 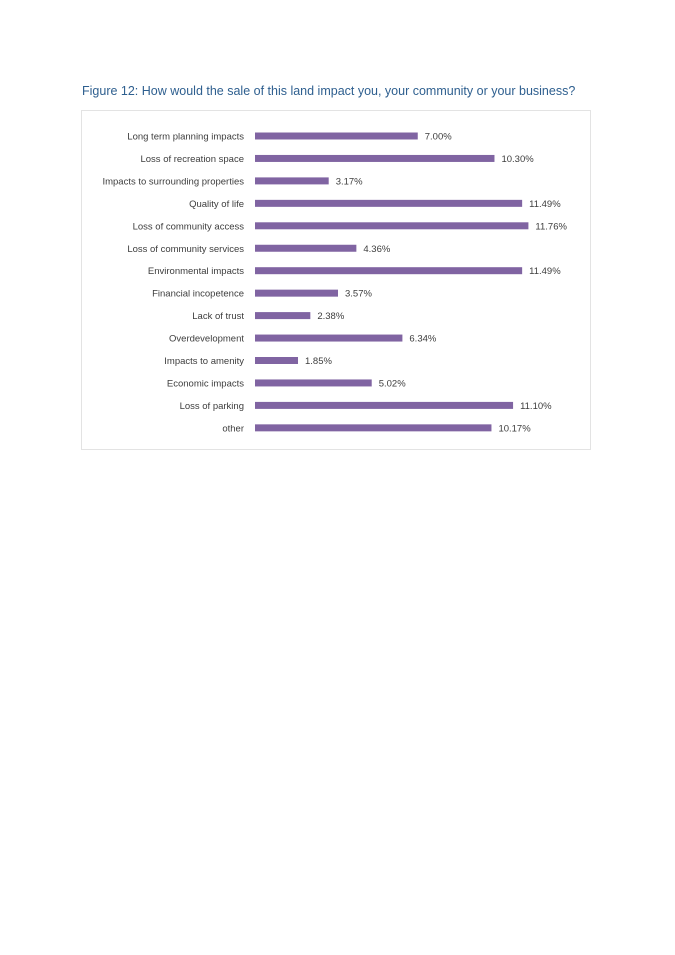 What do you see at coordinates (216, 204) in the screenshot?
I see `category-label: Quality of life` at bounding box center [216, 204].